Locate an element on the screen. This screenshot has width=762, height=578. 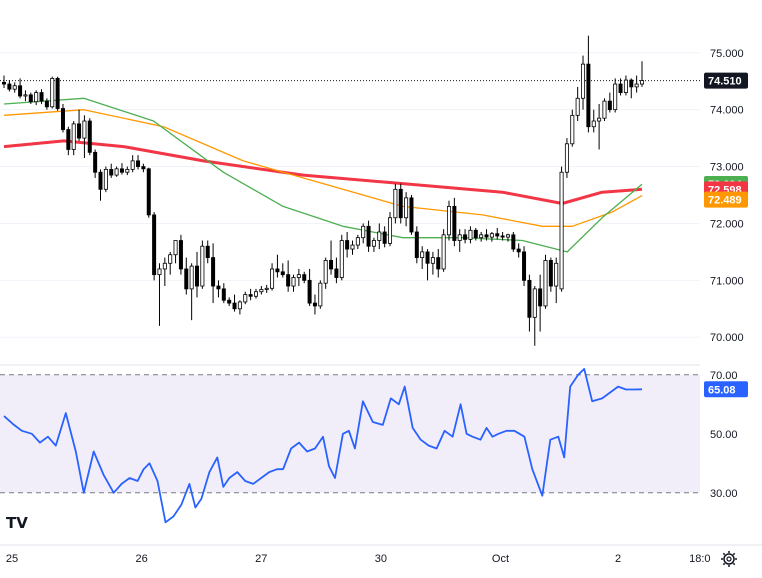
rsi-badge-text: 65.08 is located at coordinates (722, 390).